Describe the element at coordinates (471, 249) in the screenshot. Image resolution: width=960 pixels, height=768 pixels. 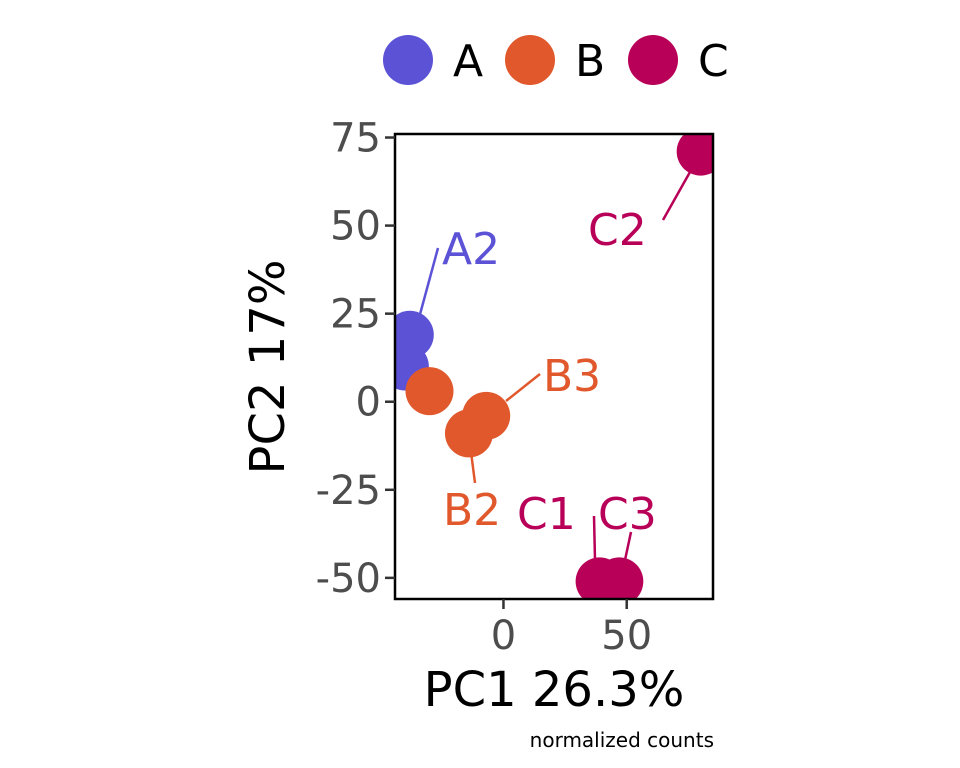
I see `point-label-A2: A2` at that location.